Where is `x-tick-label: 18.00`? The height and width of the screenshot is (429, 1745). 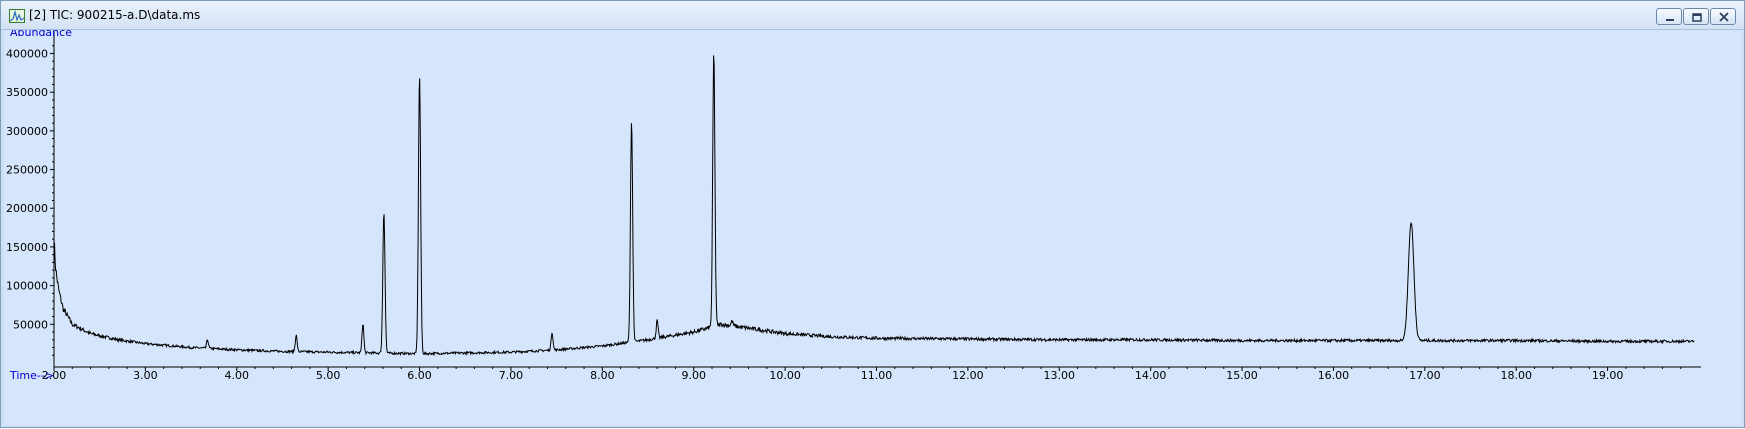 x-tick-label: 18.00 is located at coordinates (1516, 375).